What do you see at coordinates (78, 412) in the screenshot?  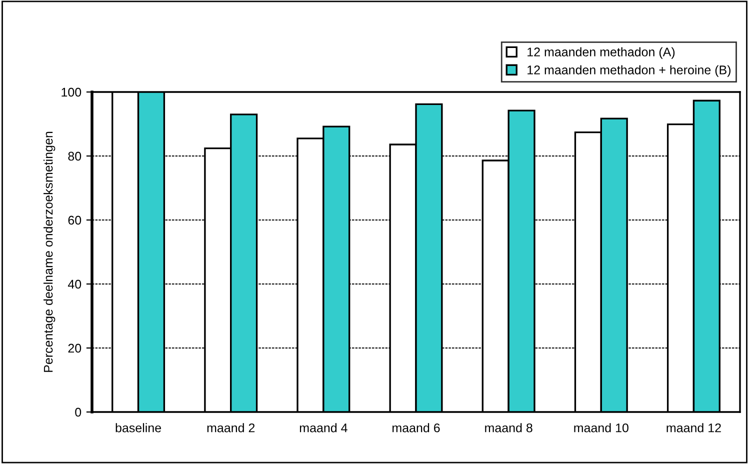 I see `y-tick-label: 0` at bounding box center [78, 412].